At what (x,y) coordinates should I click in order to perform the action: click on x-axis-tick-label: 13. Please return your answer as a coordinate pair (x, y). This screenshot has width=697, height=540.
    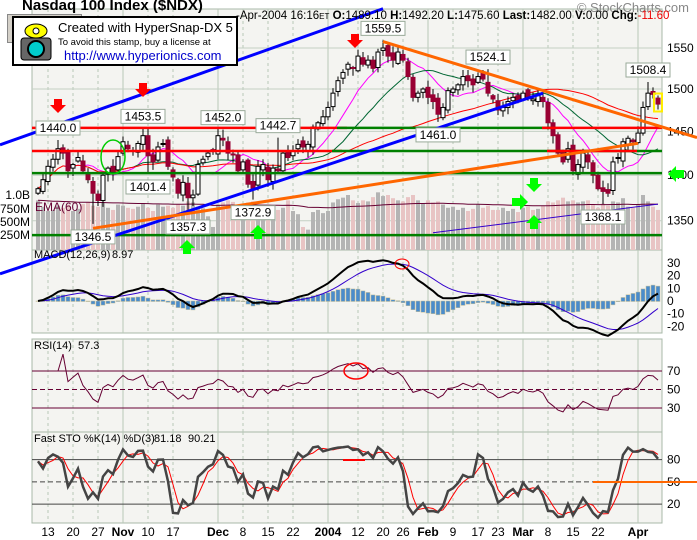
    Looking at the image, I should click on (48, 532).